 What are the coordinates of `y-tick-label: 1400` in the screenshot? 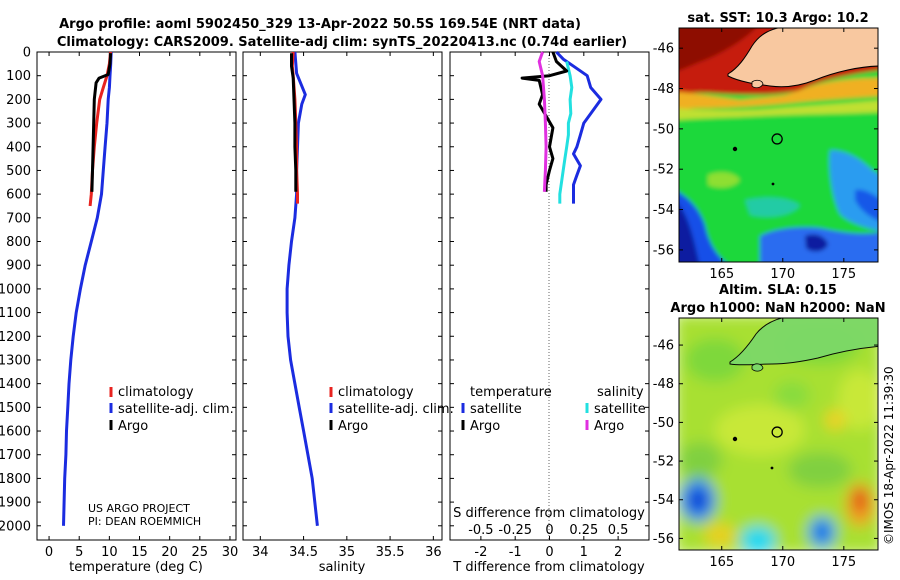 It's located at (15, 384).